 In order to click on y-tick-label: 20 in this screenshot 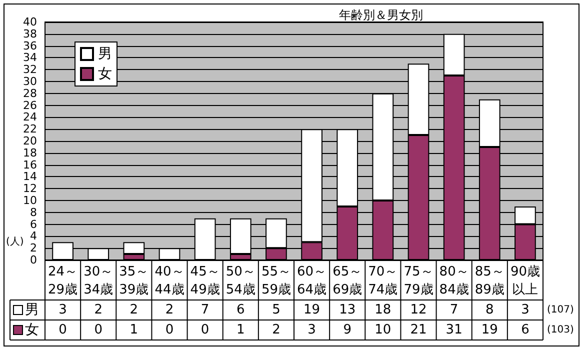, I will do `click(30, 141)`.